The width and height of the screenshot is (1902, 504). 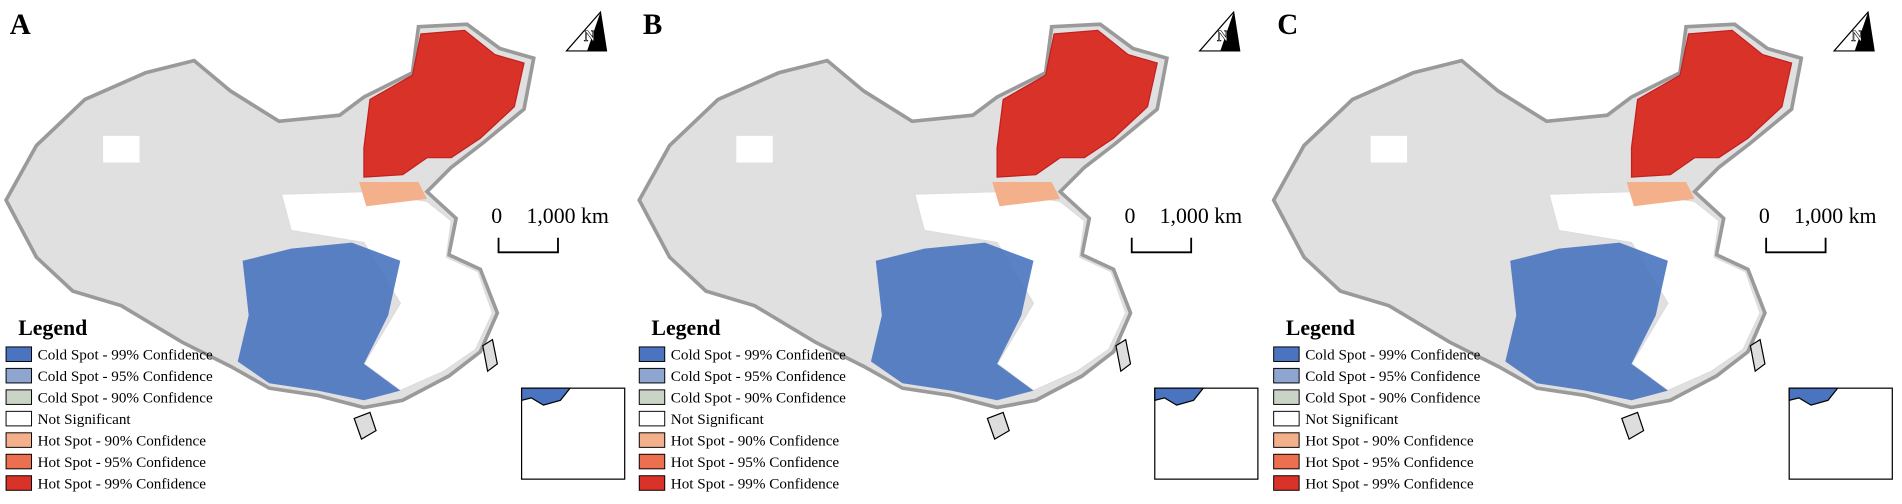 What do you see at coordinates (652, 25) in the screenshot?
I see `panel-label: B` at bounding box center [652, 25].